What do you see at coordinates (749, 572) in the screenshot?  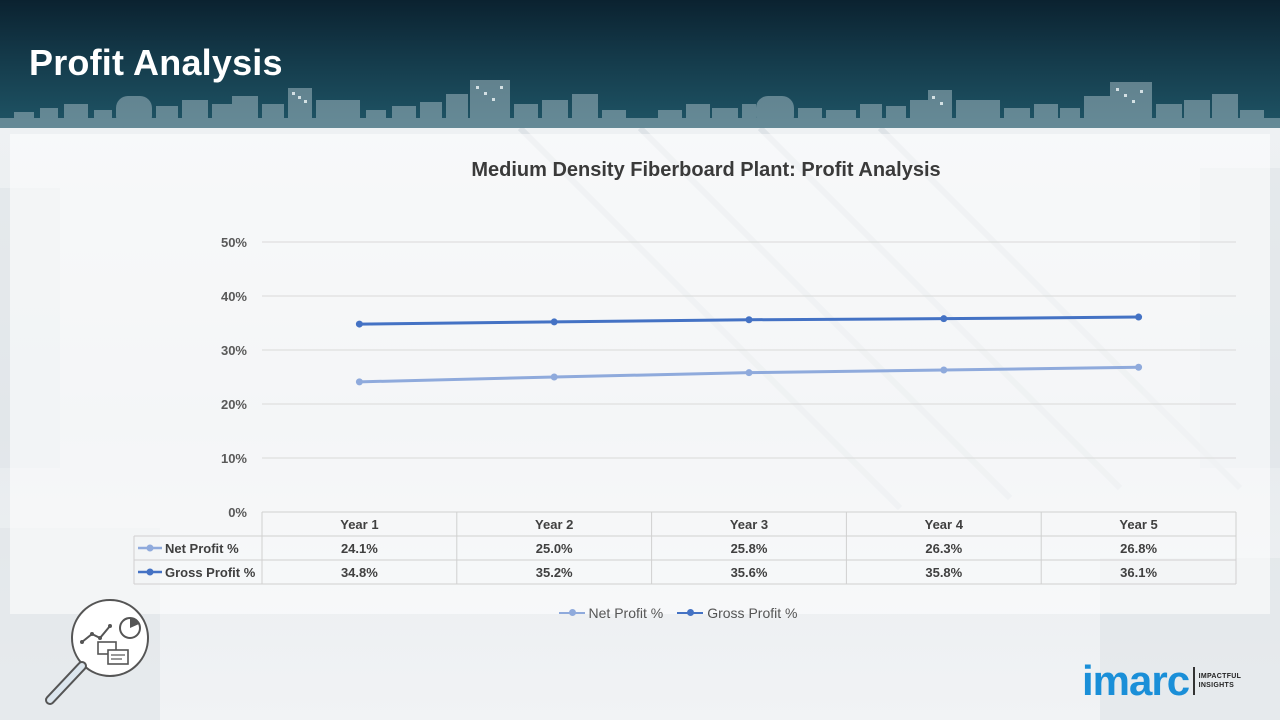 I see `data-label: 35.6%` at bounding box center [749, 572].